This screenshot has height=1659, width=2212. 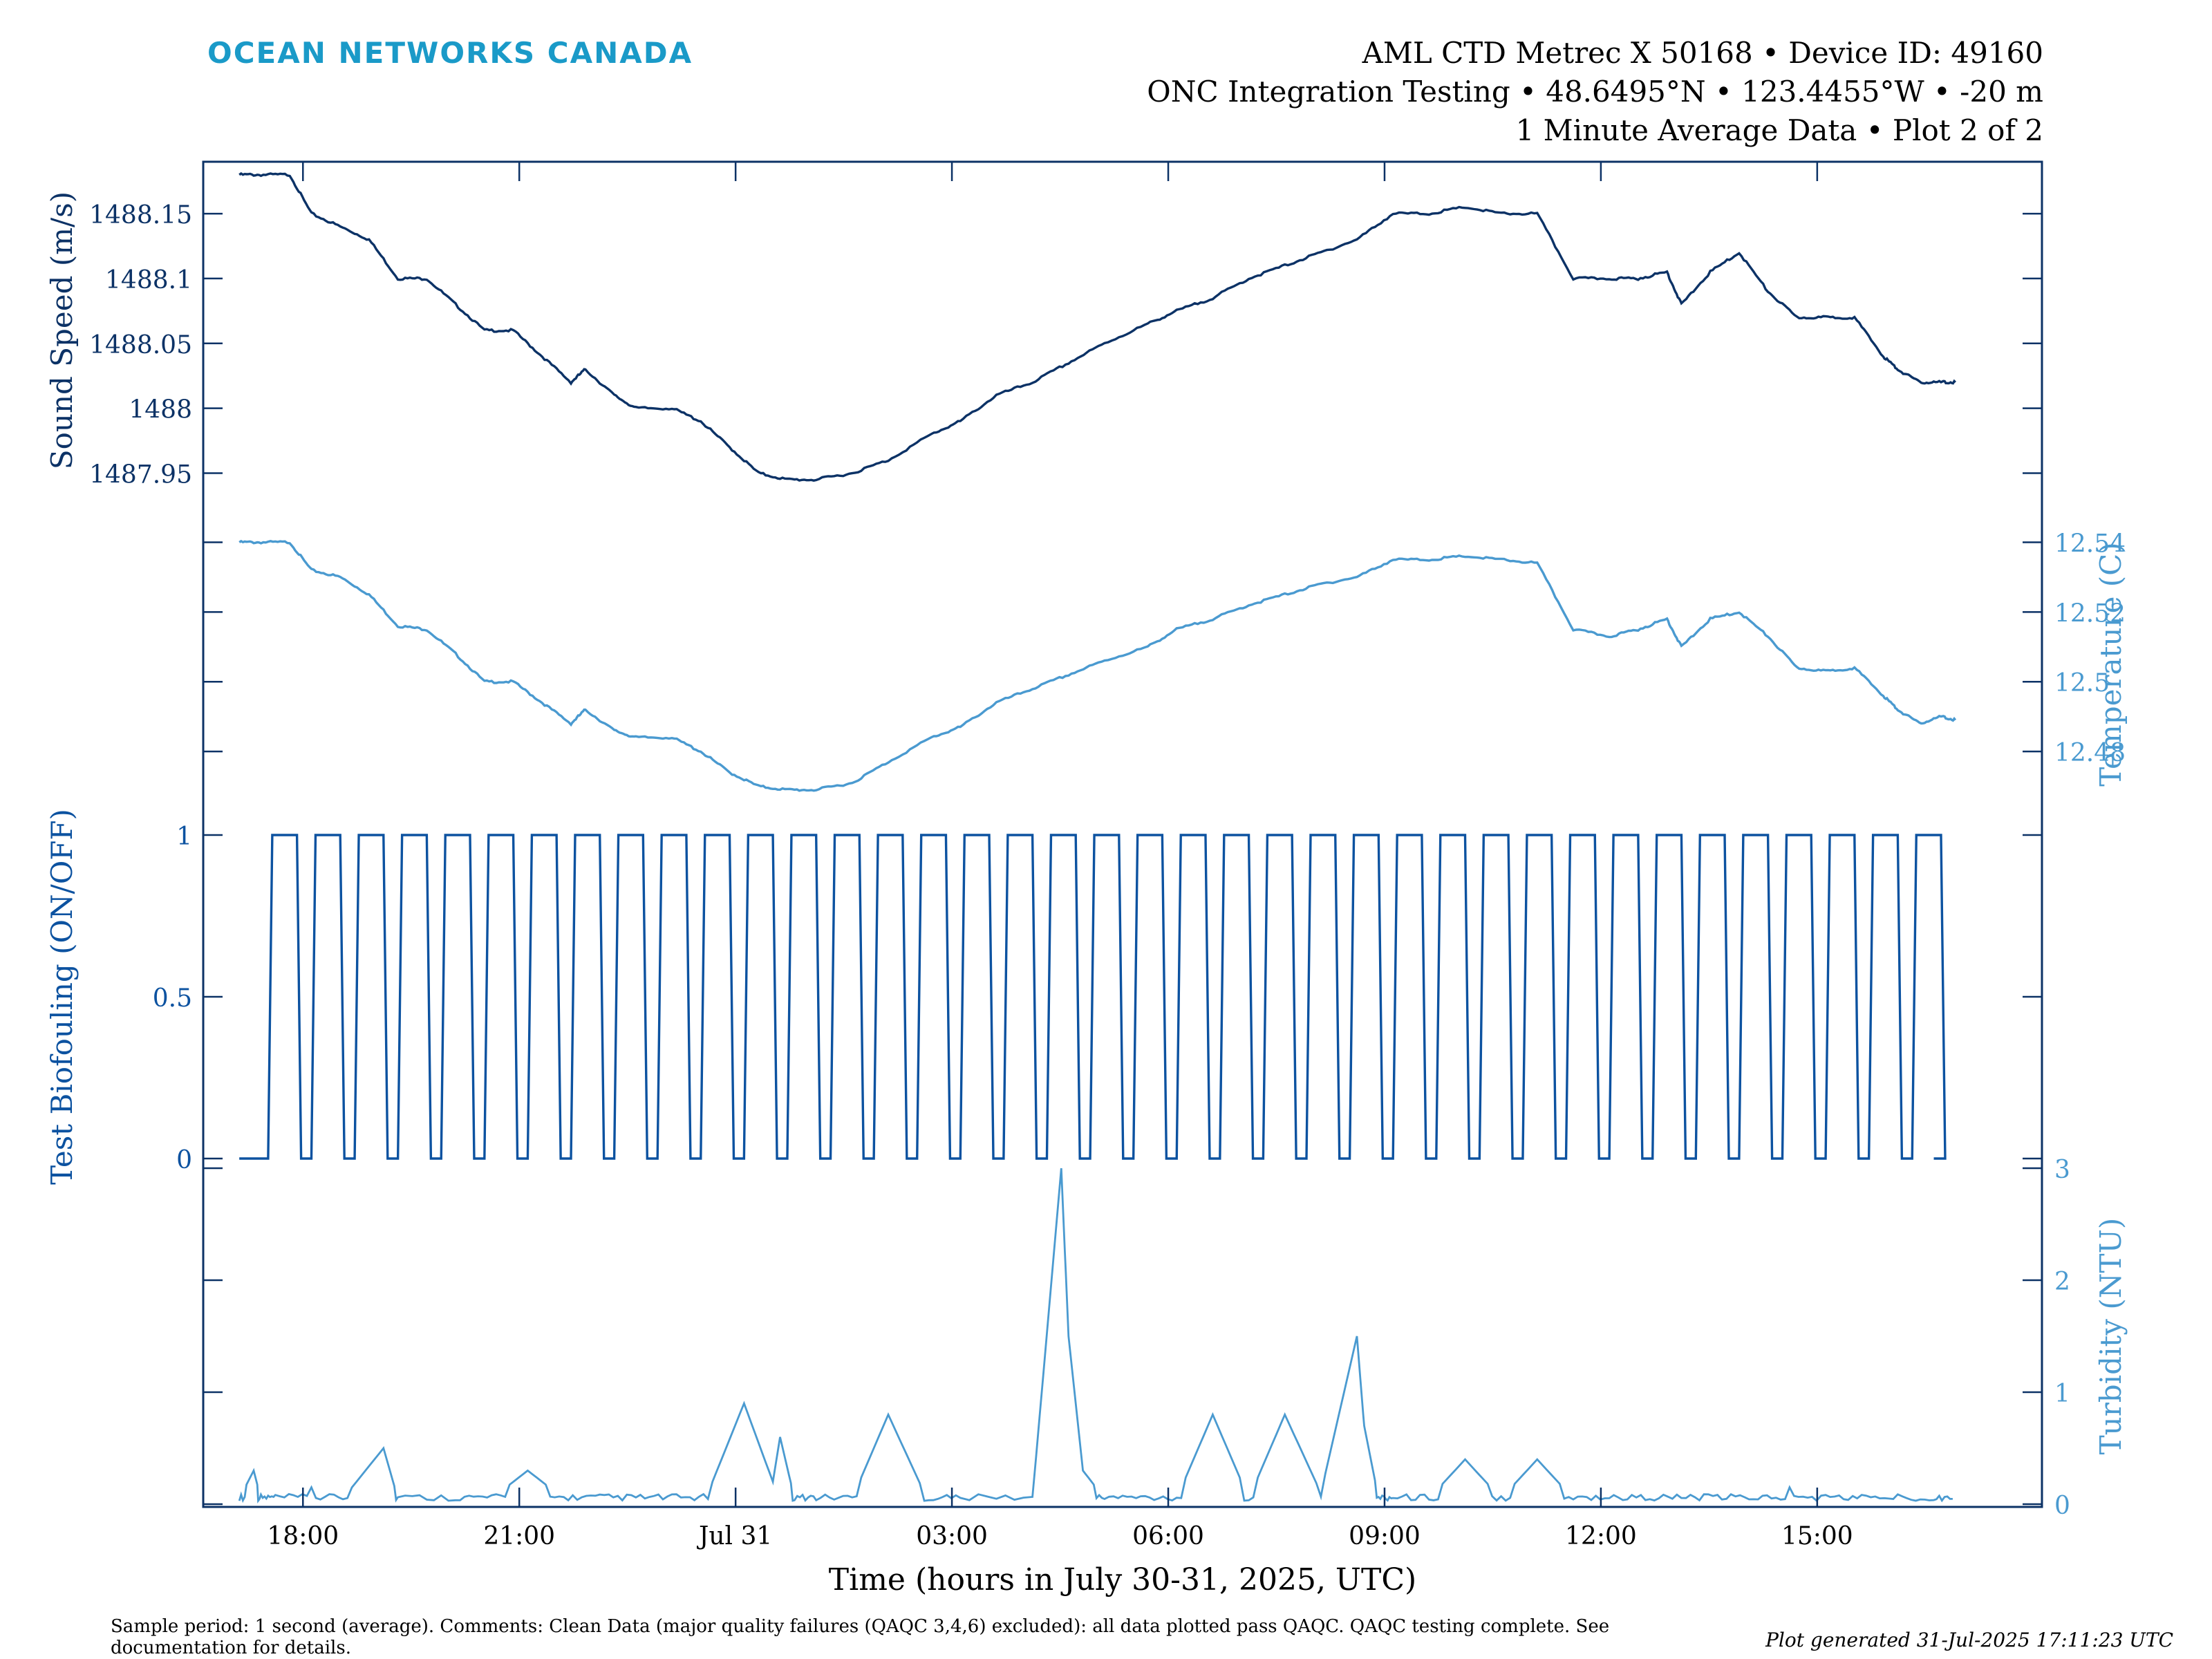 What do you see at coordinates (2090, 543) in the screenshot?
I see `y-tick-label: 12.54` at bounding box center [2090, 543].